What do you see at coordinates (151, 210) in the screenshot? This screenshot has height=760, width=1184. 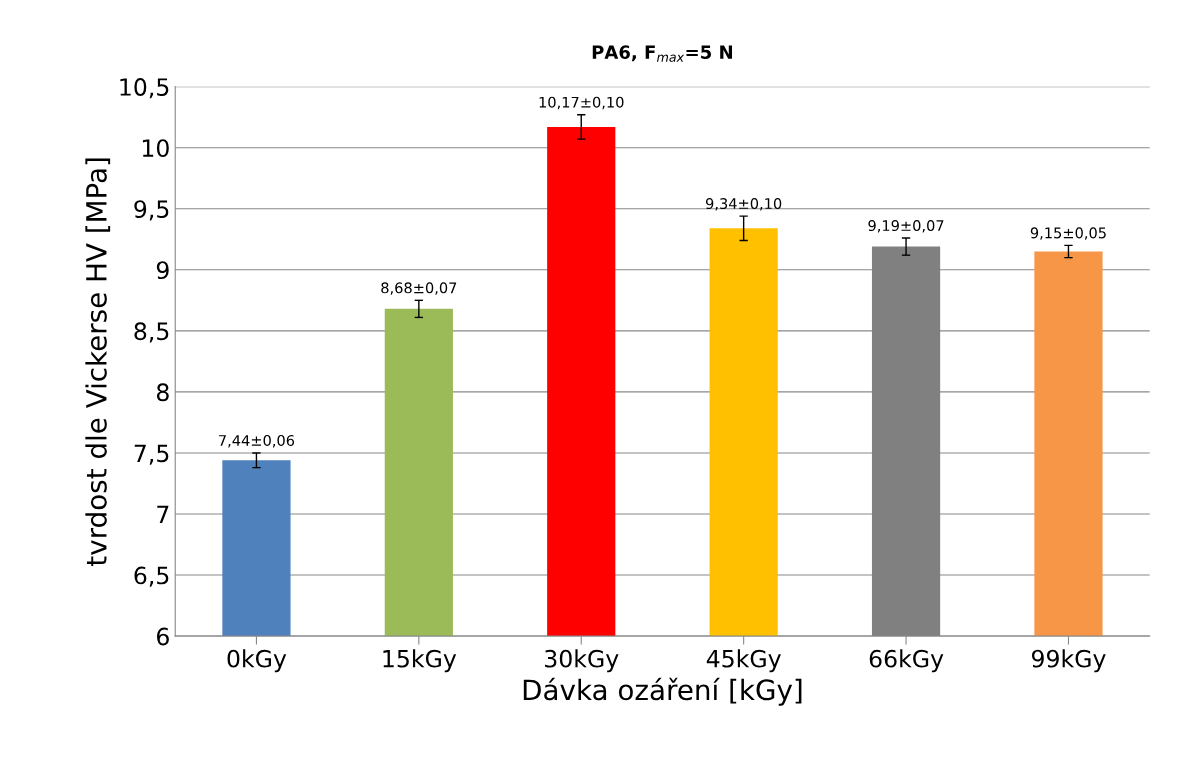 I see `y-tick-label: 9,5` at bounding box center [151, 210].